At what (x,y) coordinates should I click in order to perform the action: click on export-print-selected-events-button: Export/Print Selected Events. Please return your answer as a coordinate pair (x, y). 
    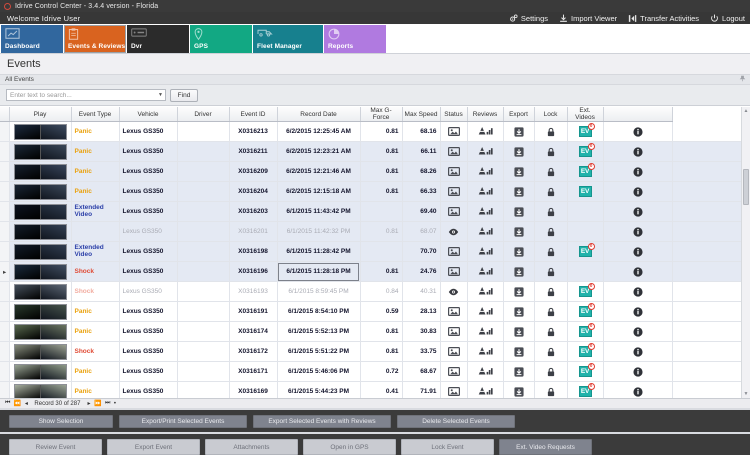
    Looking at the image, I should click on (183, 421).